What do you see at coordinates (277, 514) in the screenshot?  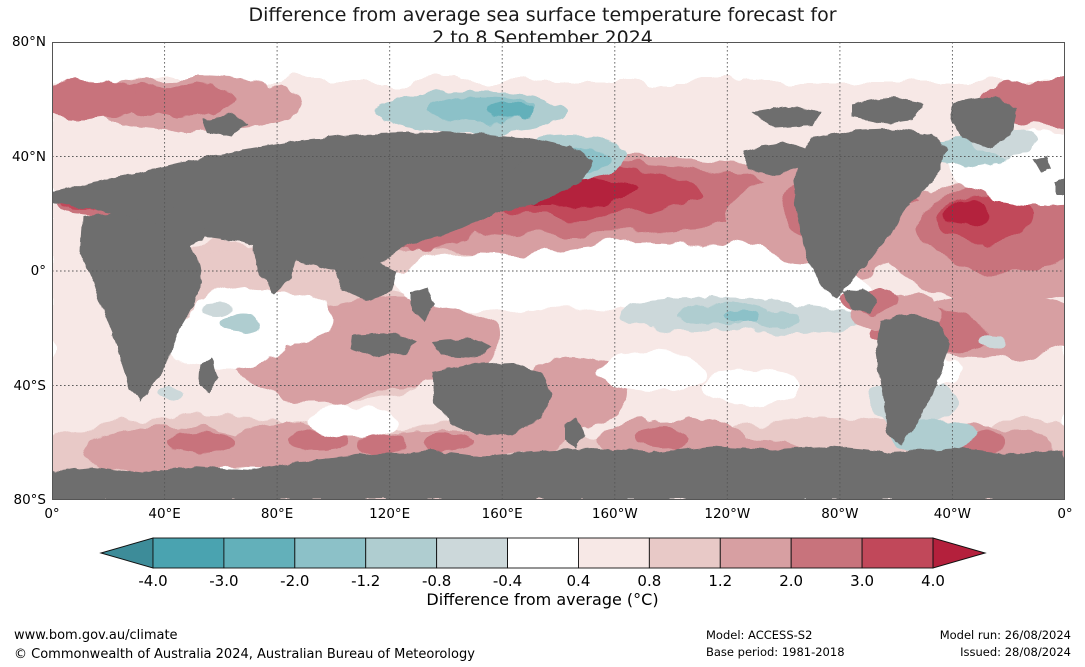 I see `xtick-80e: 80°E` at bounding box center [277, 514].